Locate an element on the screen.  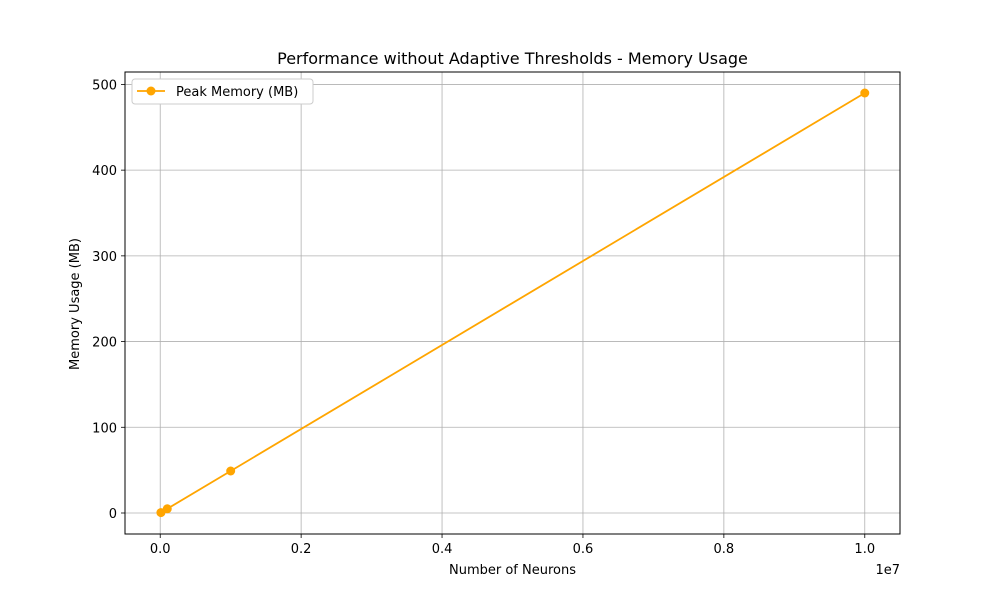
y-axis-label: Memory Usage (MB) is located at coordinates (75, 304).